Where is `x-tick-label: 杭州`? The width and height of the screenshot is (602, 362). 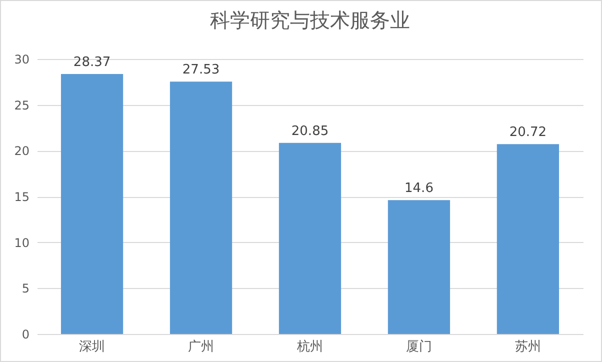 x-tick-label: 杭州 is located at coordinates (309, 347).